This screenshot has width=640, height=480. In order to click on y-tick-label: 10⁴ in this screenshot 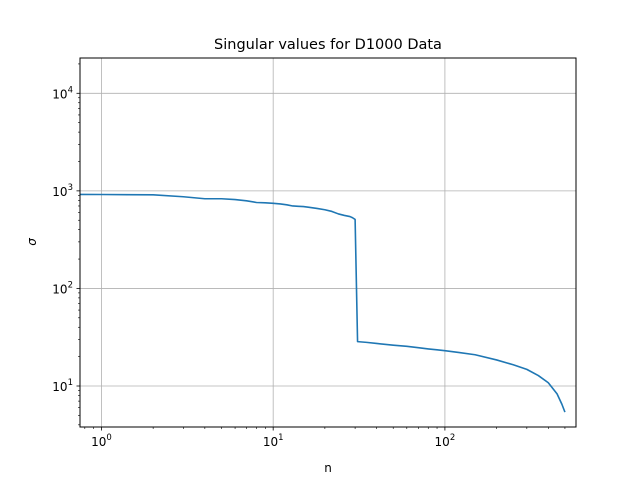, I will do `click(62, 93)`.